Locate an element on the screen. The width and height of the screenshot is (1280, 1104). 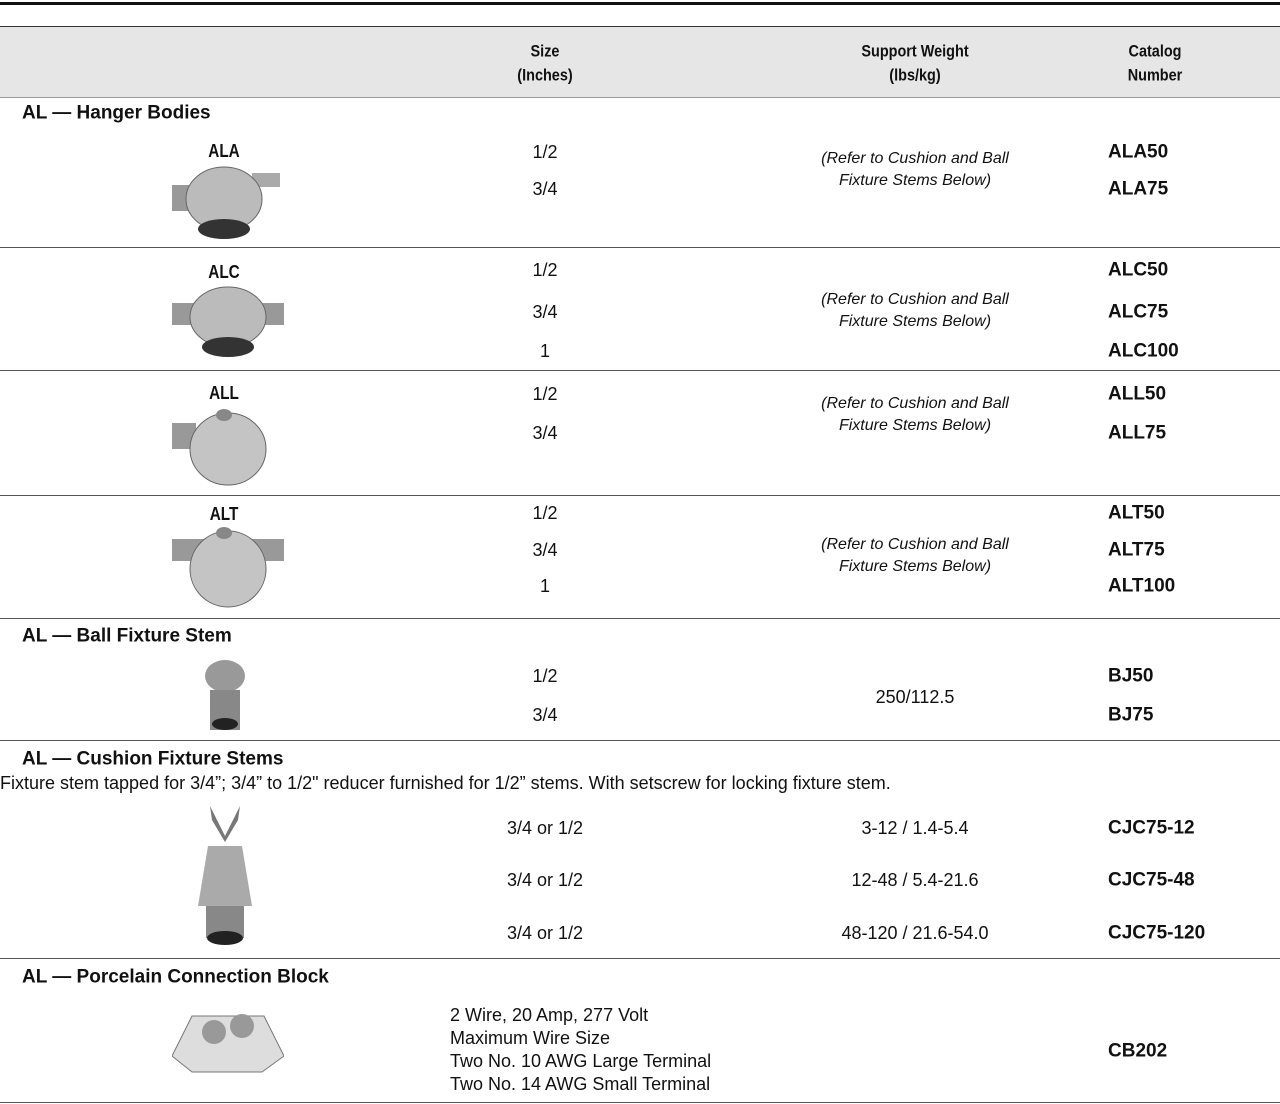
header-band is located at coordinates (640, 62).